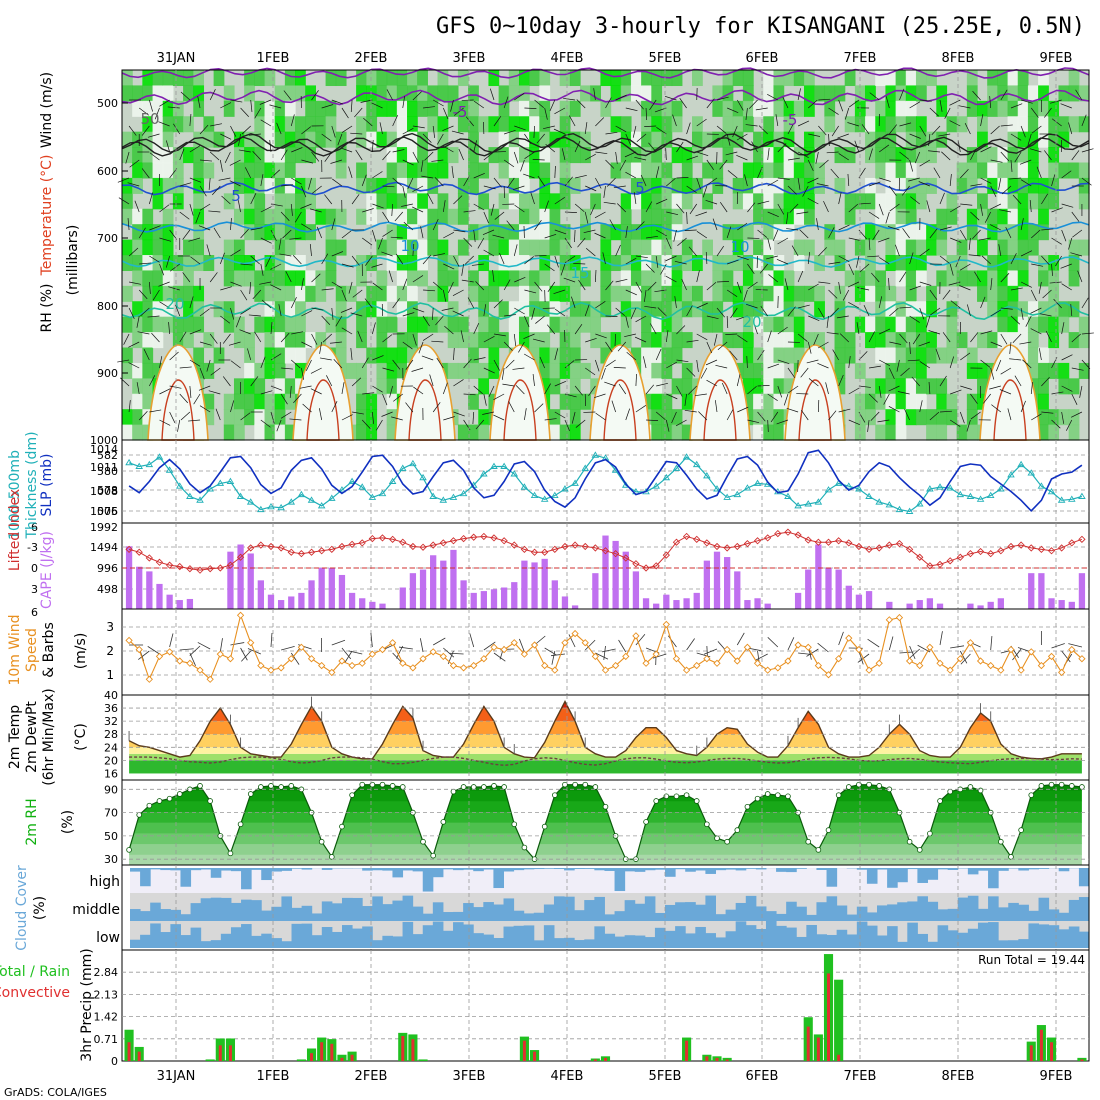 This screenshot has width=1100, height=1100. I want to click on cloud-row-bg, so click(609, 880).